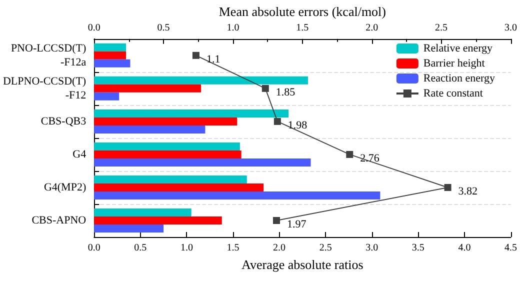  What do you see at coordinates (454, 64) in the screenshot?
I see `legend-label: Barrier height` at bounding box center [454, 64].